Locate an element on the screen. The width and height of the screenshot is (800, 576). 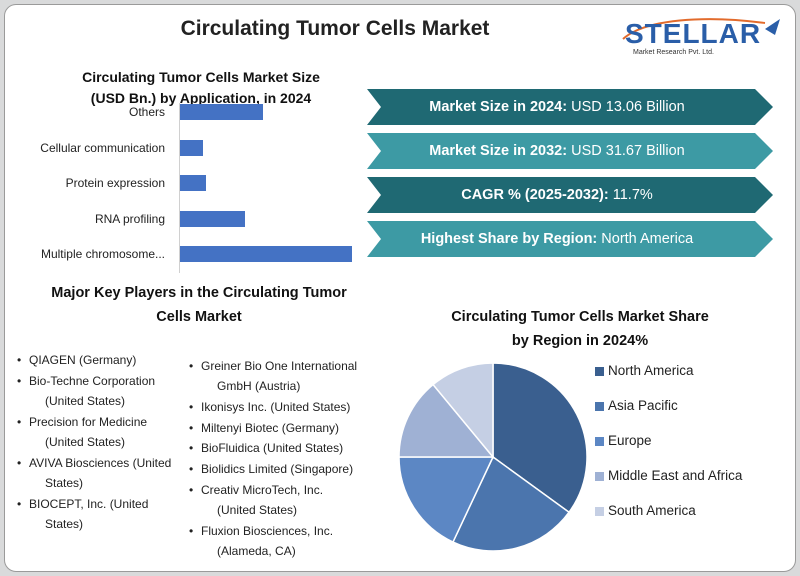
legend-label: Asia Pacific is located at coordinates (643, 405).